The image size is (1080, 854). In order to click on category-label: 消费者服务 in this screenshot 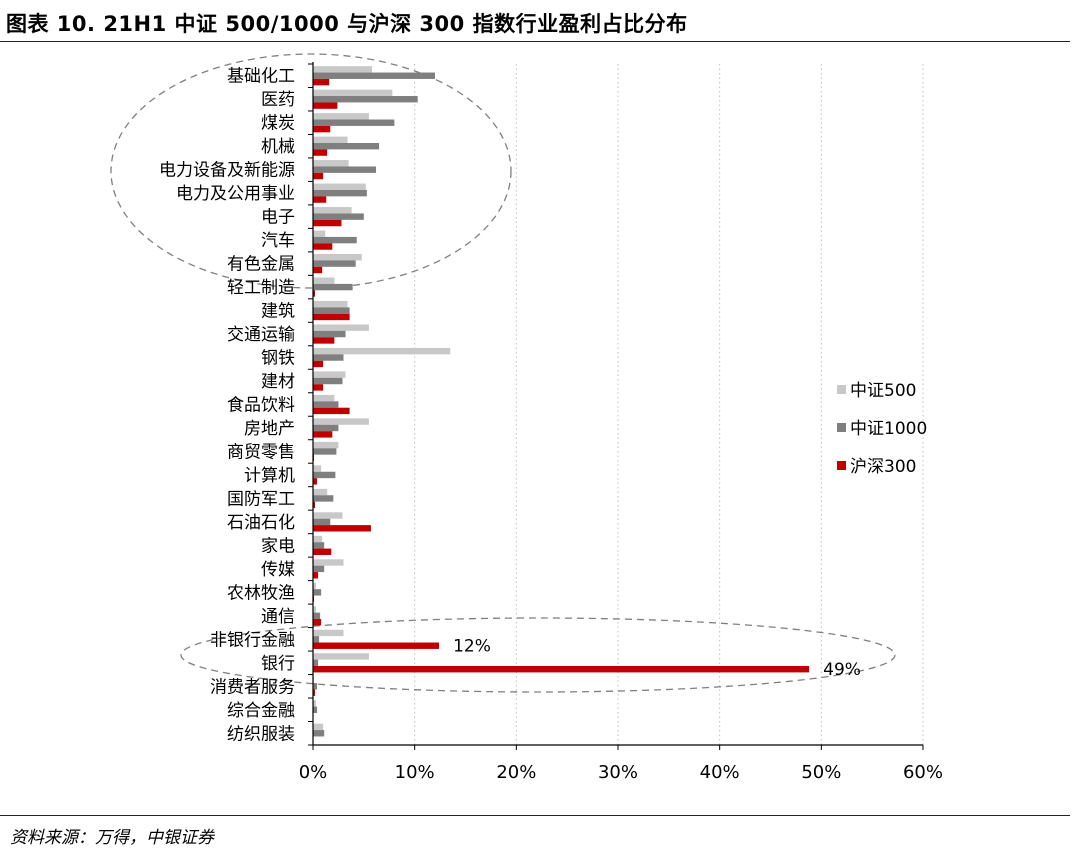, I will do `click(252, 687)`.